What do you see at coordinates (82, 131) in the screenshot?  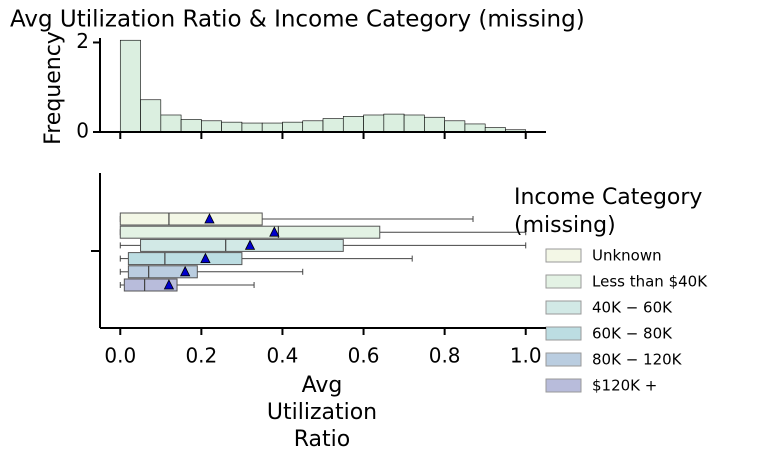 I see `y-tick-label: 0` at bounding box center [82, 131].